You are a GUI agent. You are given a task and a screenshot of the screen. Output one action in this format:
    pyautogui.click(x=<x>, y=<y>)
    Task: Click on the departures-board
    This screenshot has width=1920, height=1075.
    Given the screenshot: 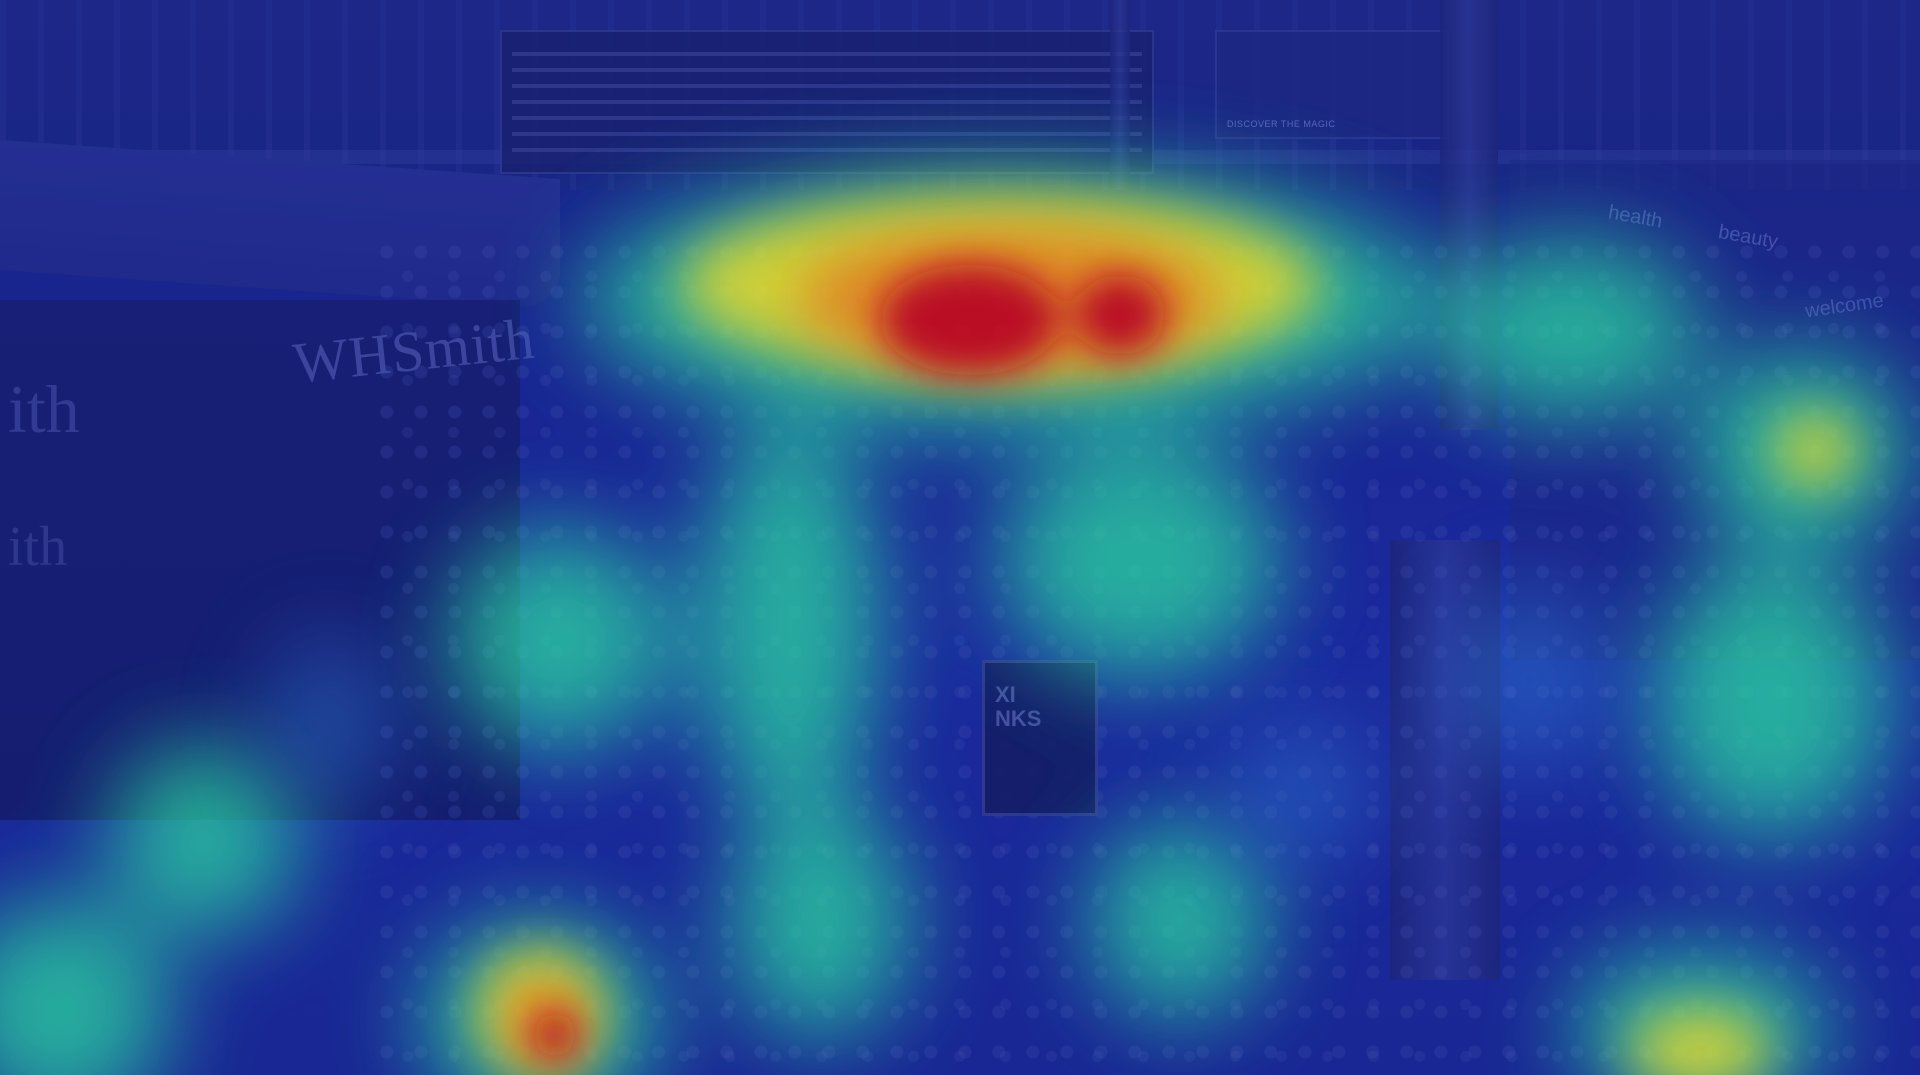 What is the action you would take?
    pyautogui.click(x=827, y=102)
    